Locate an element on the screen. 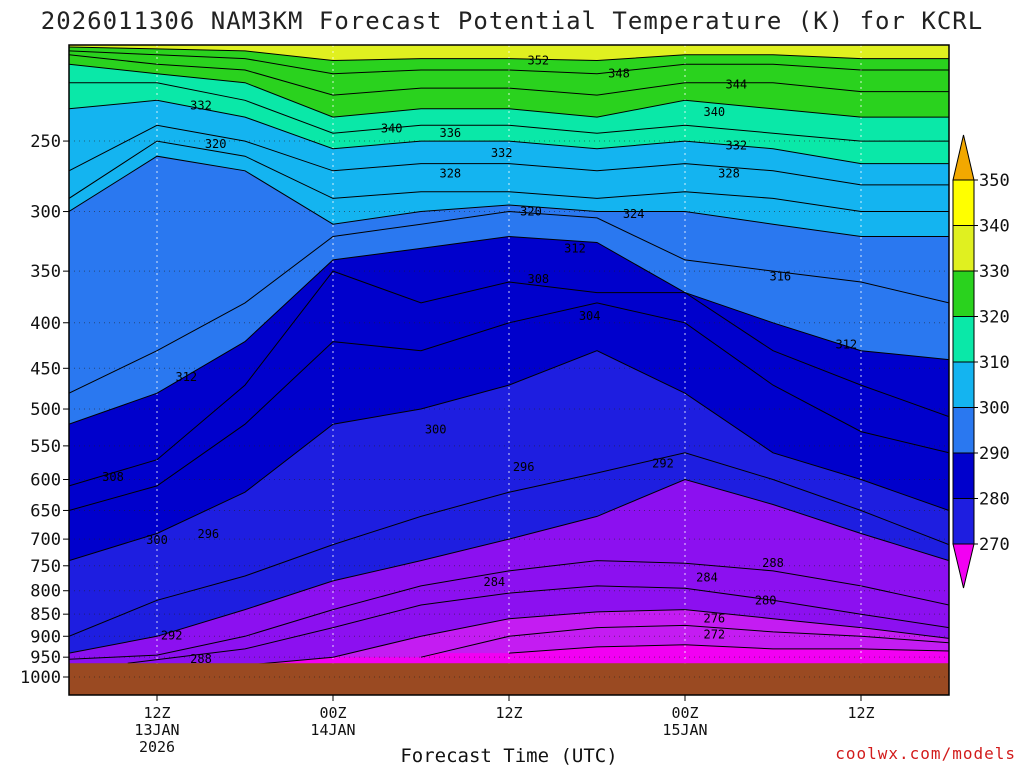  contour-label: 344 is located at coordinates (736, 85).